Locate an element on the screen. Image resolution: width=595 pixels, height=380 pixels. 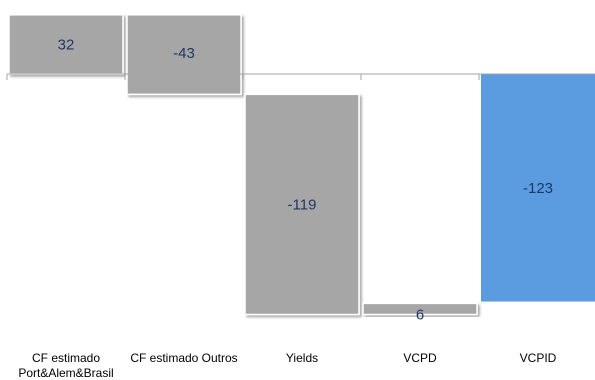
x-axis-ticks is located at coordinates (243, 77).